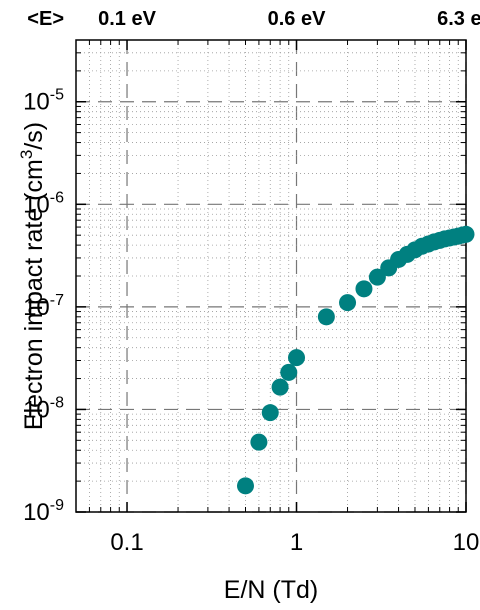 This screenshot has height=610, width=480. I want to click on y-axis-title-suffix: /s), so click(34, 136).